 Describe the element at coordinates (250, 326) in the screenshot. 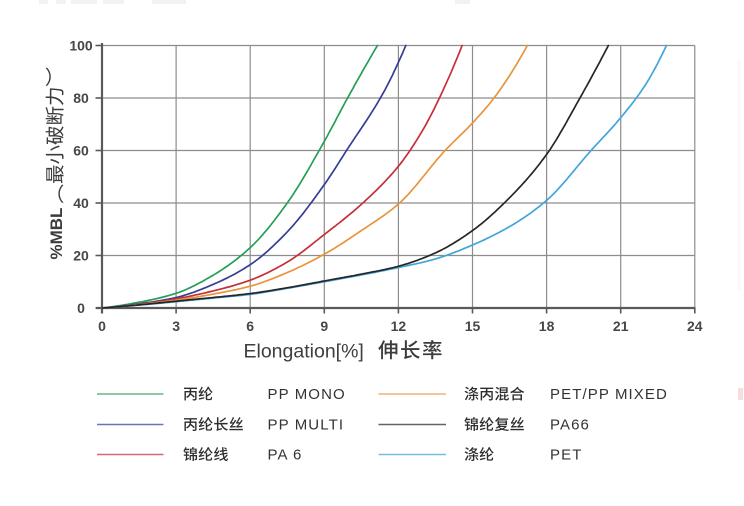

I see `svg-text: 6` at that location.